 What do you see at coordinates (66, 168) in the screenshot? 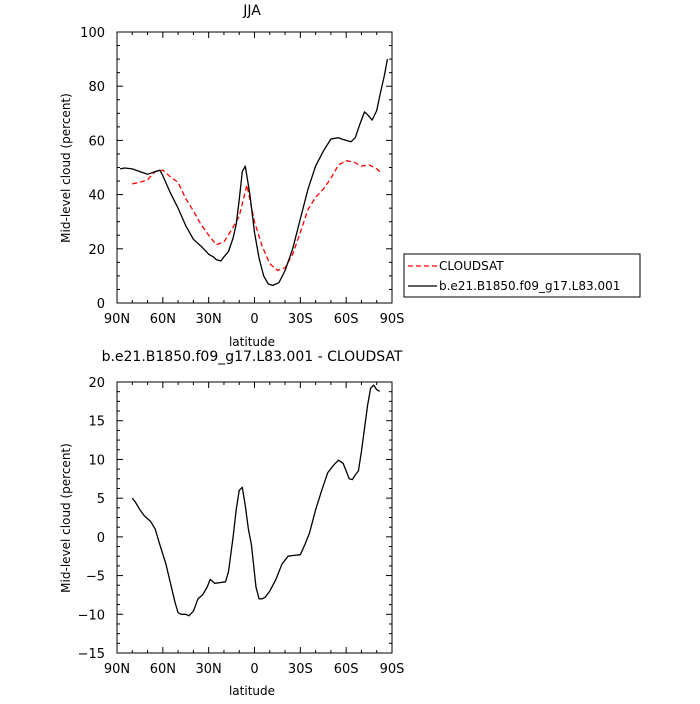
I see `top-y-axis-label: Mid-level cloud (percent)` at bounding box center [66, 168].